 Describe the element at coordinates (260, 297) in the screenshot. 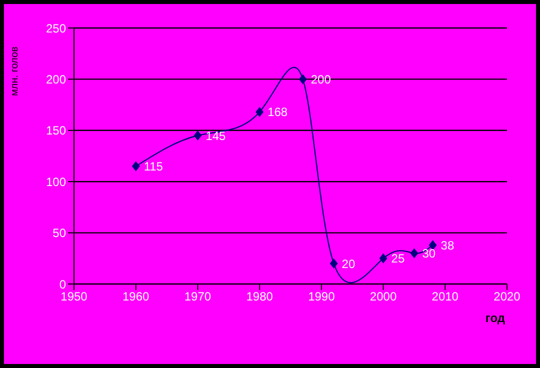

I see `x-tick-label: 1980` at that location.